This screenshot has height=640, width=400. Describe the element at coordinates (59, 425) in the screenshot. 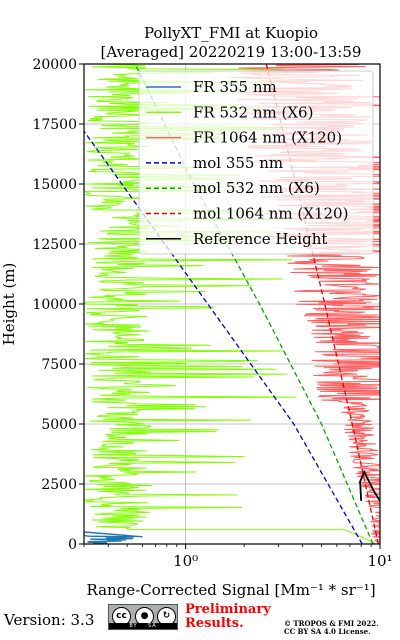

I see `y-tick-label: 5000` at that location.